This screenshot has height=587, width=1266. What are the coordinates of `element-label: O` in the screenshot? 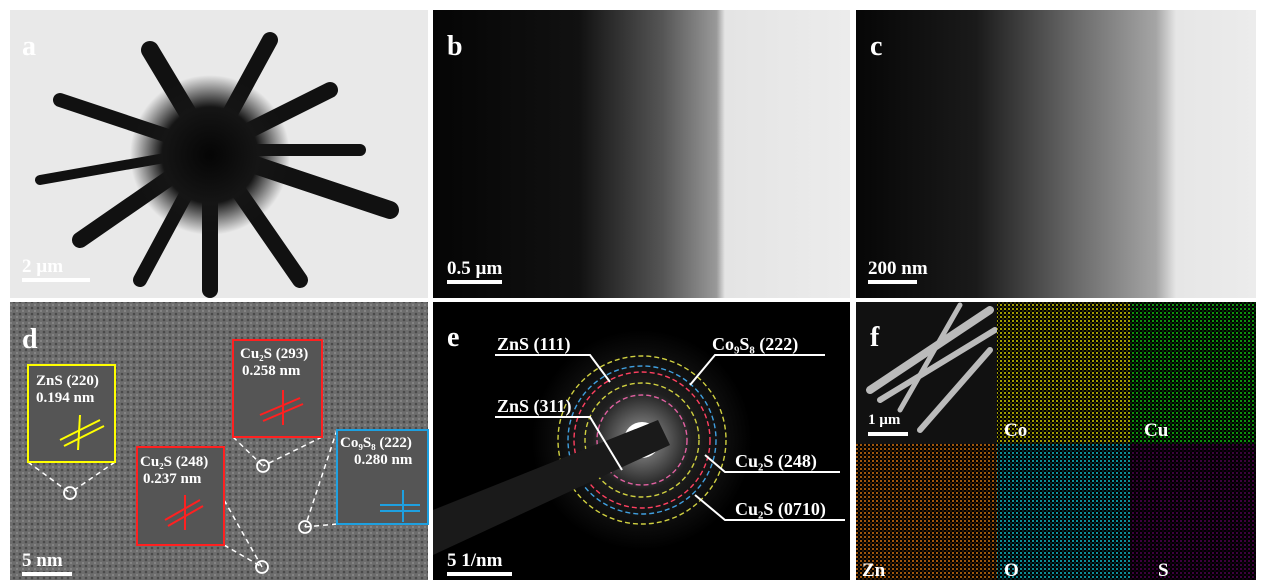 It's located at (1011, 570).